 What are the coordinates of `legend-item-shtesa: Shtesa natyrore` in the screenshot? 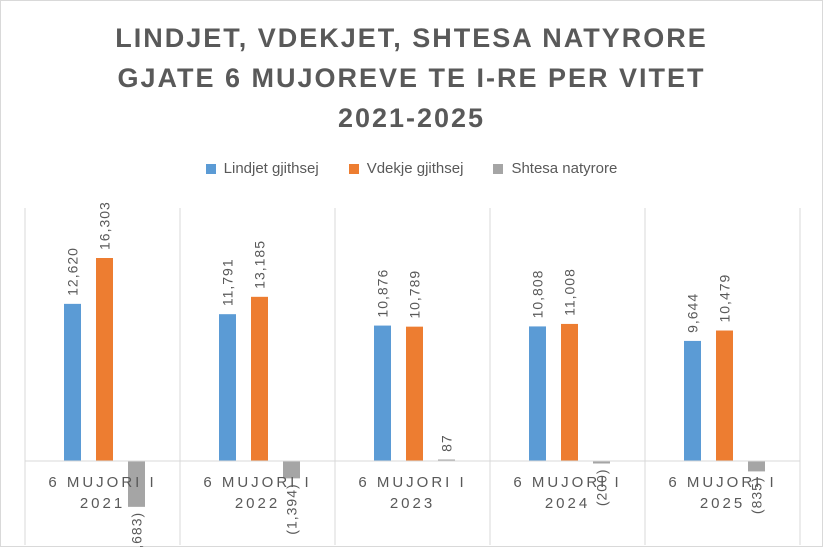 It's located at (555, 168).